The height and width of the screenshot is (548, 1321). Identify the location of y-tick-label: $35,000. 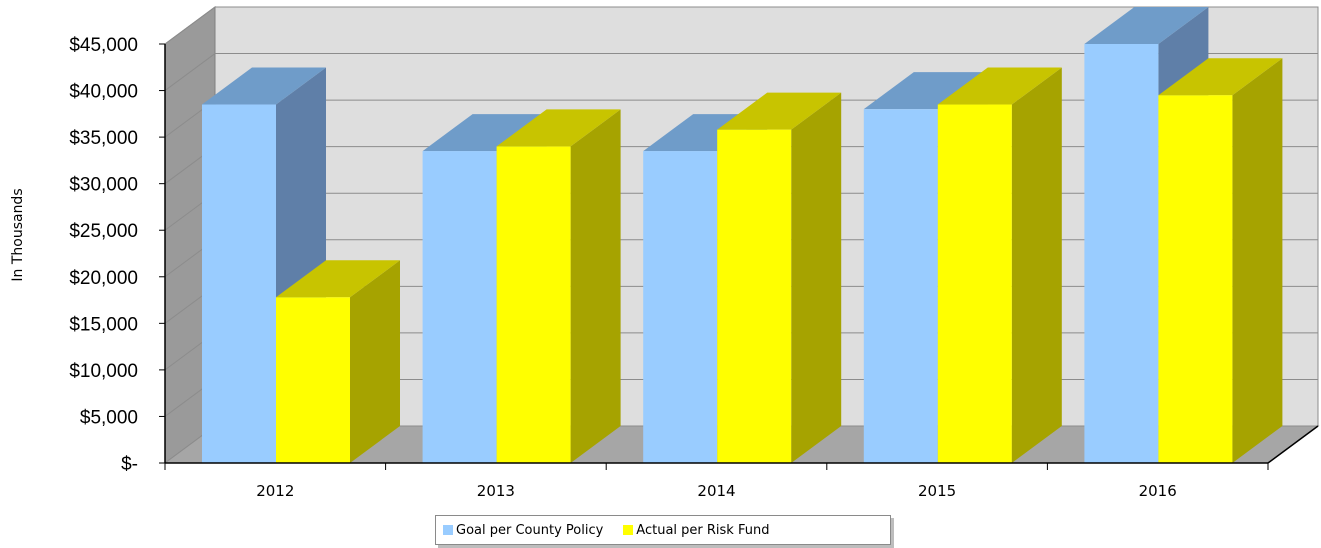
(103, 138).